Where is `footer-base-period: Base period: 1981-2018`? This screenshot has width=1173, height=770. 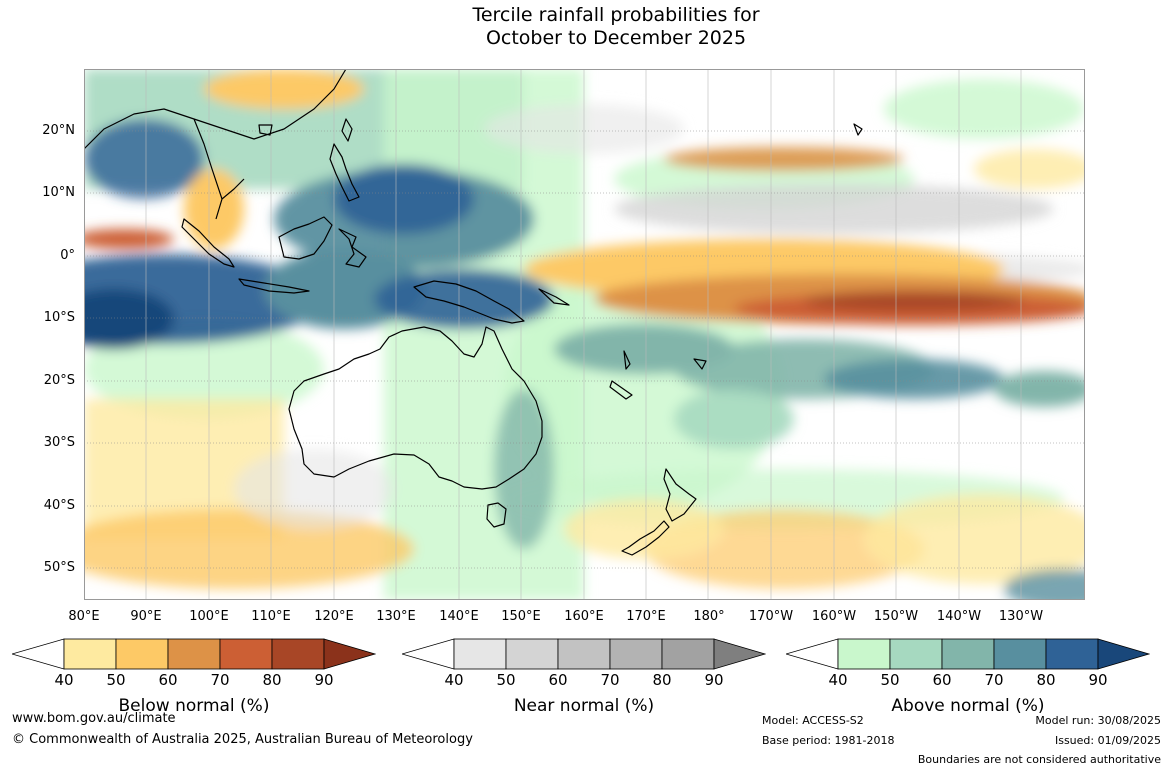
footer-base-period: Base period: 1981-2018 is located at coordinates (828, 740).